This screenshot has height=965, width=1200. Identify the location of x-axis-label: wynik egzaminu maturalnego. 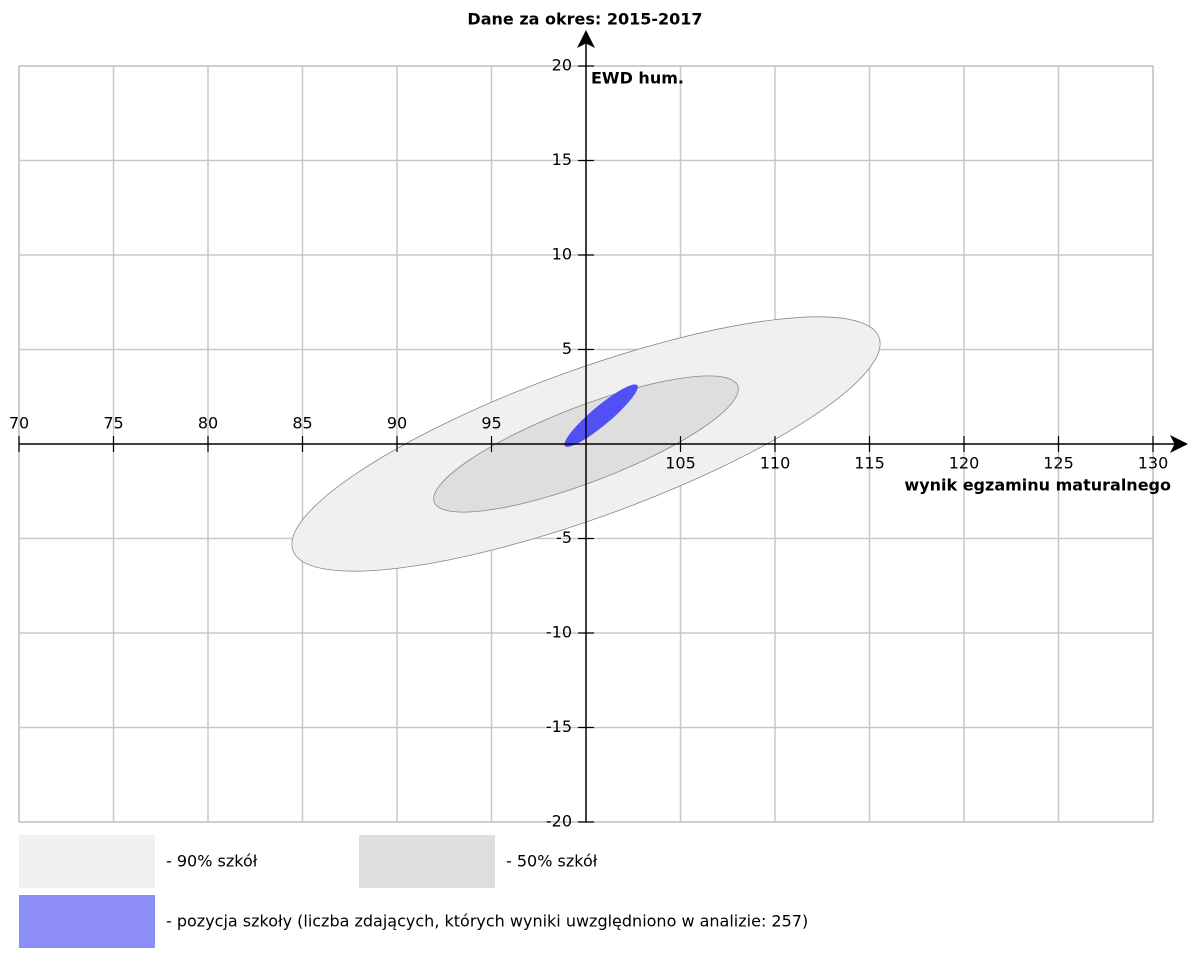
(1037, 485).